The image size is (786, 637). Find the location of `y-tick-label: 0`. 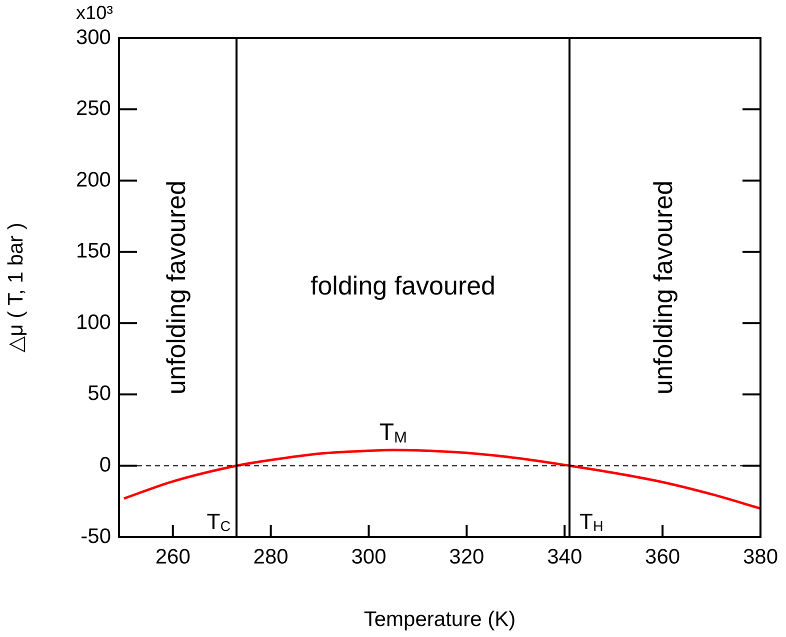

y-tick-label: 0 is located at coordinates (105, 465).